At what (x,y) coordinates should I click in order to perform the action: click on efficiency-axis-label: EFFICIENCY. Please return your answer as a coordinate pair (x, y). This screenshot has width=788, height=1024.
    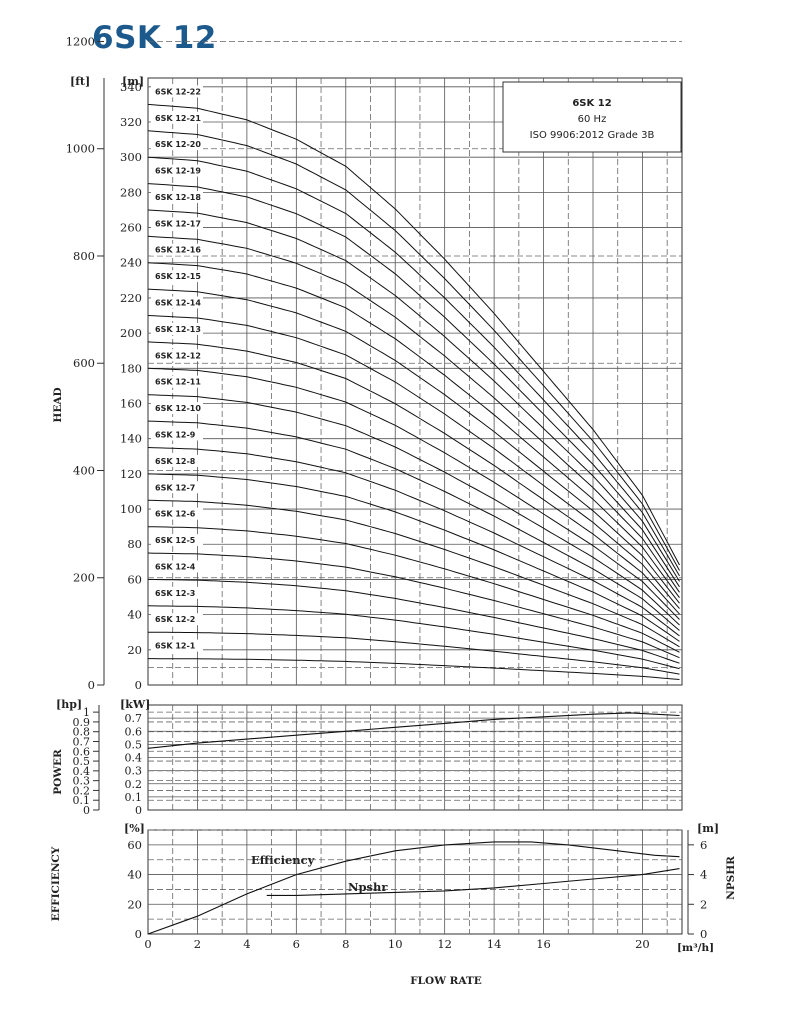
    Looking at the image, I should click on (56, 883).